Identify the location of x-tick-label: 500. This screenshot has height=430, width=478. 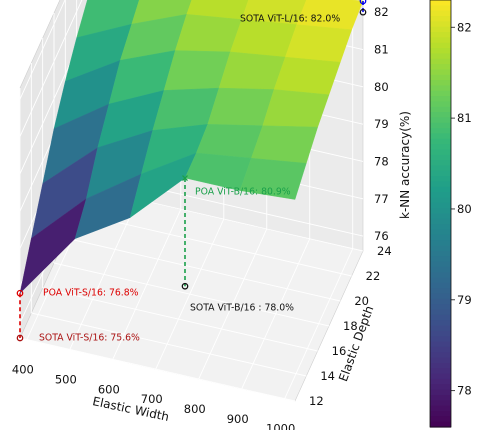
(66, 379).